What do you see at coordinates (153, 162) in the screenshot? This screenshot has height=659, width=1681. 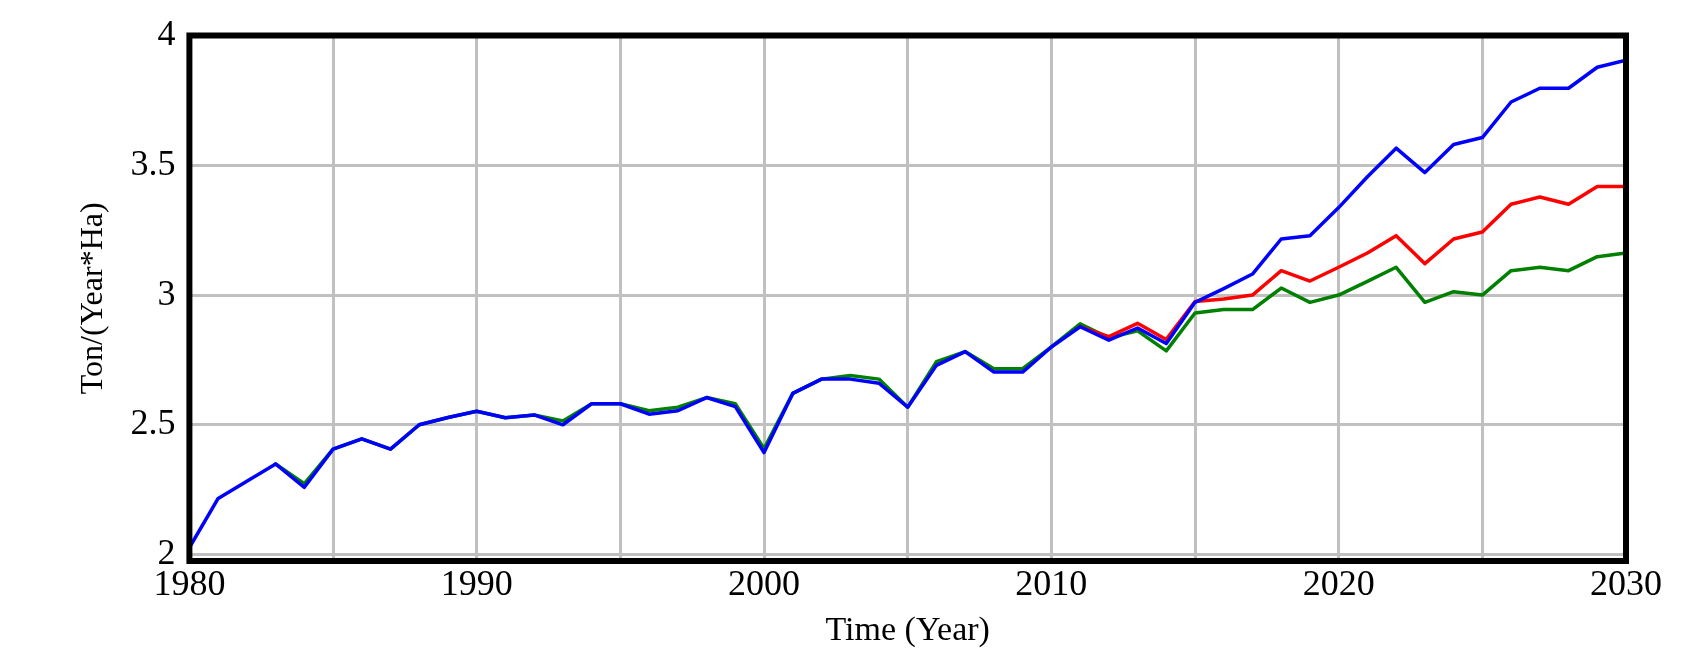 I see `y-tick-label: 3.5` at bounding box center [153, 162].